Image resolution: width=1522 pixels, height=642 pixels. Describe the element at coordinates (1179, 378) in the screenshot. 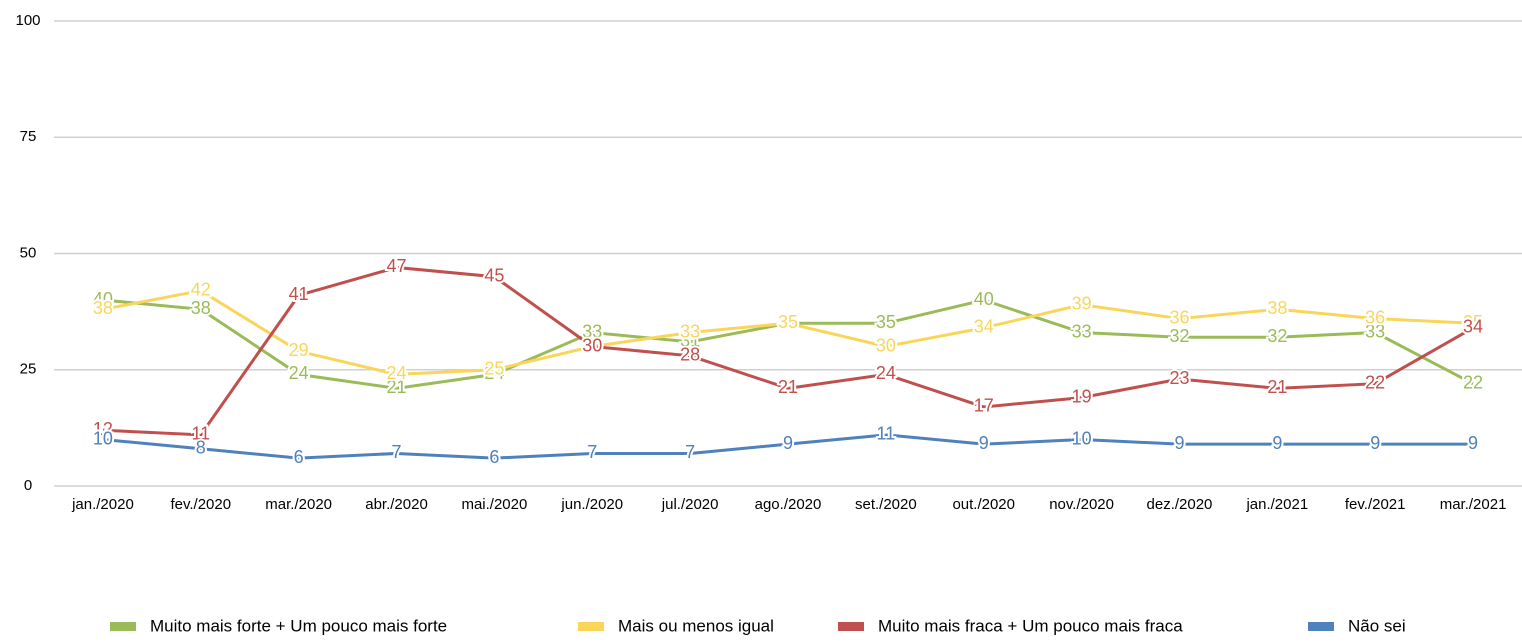

I see `data-label: 23` at that location.